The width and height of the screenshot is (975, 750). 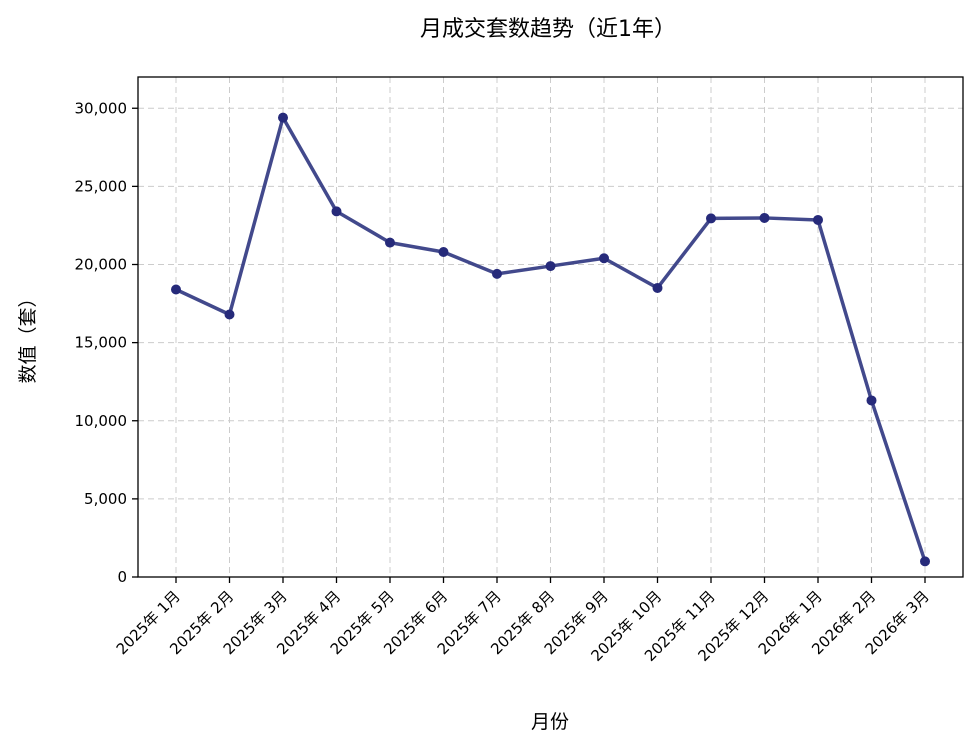 I want to click on y-tick-label: 30,000, so click(x=101, y=108).